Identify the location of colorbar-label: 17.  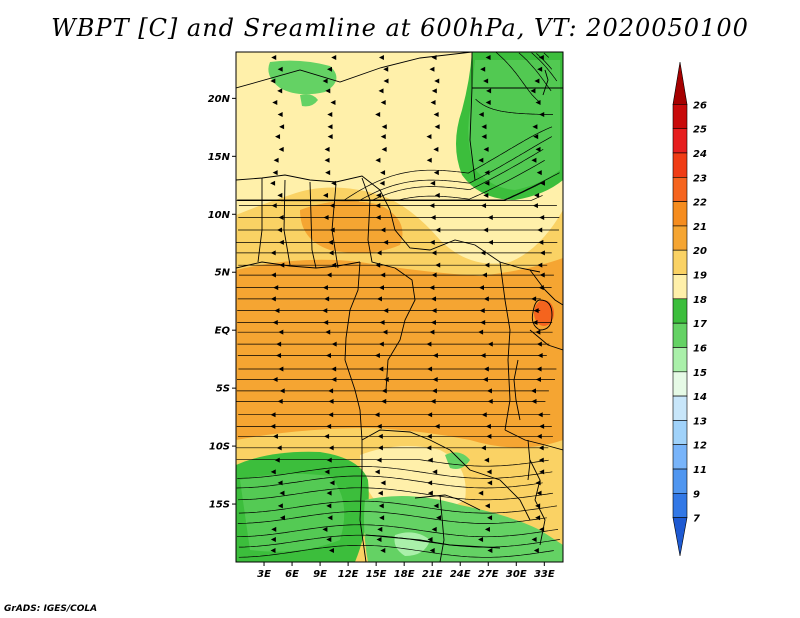
(700, 324).